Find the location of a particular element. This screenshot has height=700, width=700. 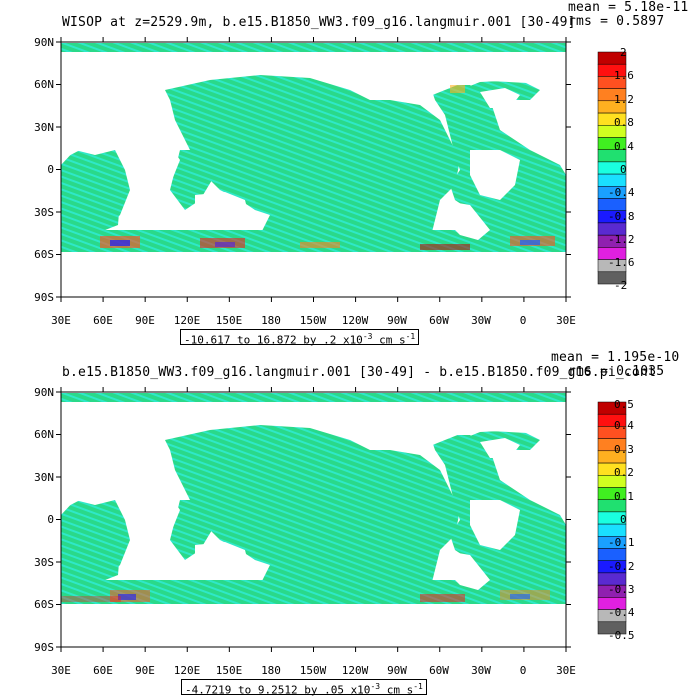

bottom-xlabel-30e-end: 30E is located at coordinates (566, 670).